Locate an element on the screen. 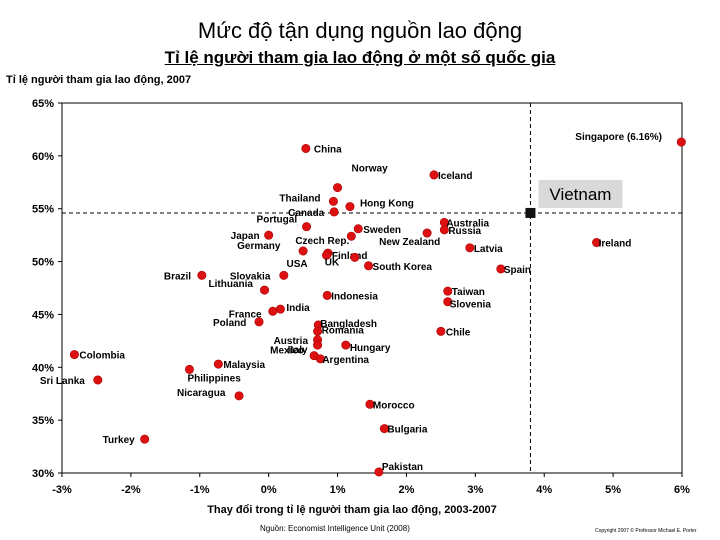 Image resolution: width=720 pixels, height=540 pixels. data-point-label: Czech Rep. is located at coordinates (322, 241).